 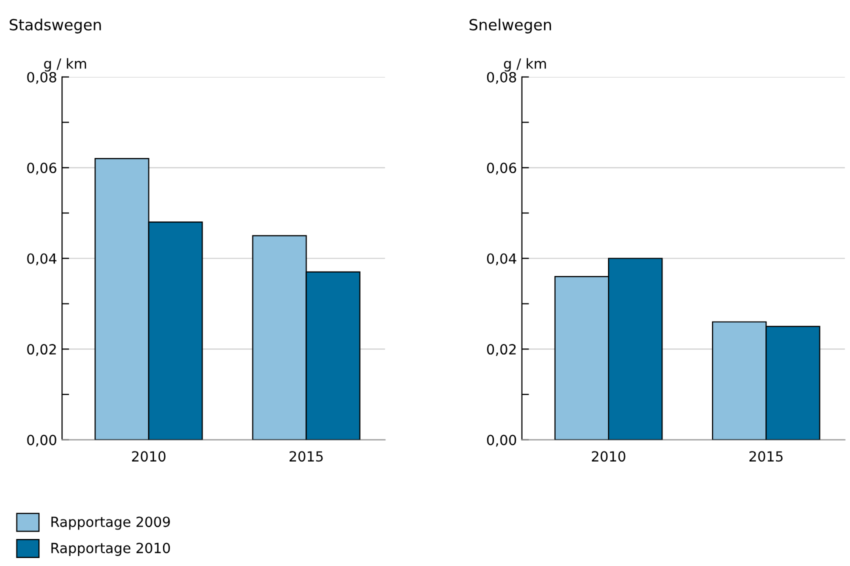 What do you see at coordinates (110, 549) in the screenshot?
I see `legend-label: Rapportage 2010` at bounding box center [110, 549].